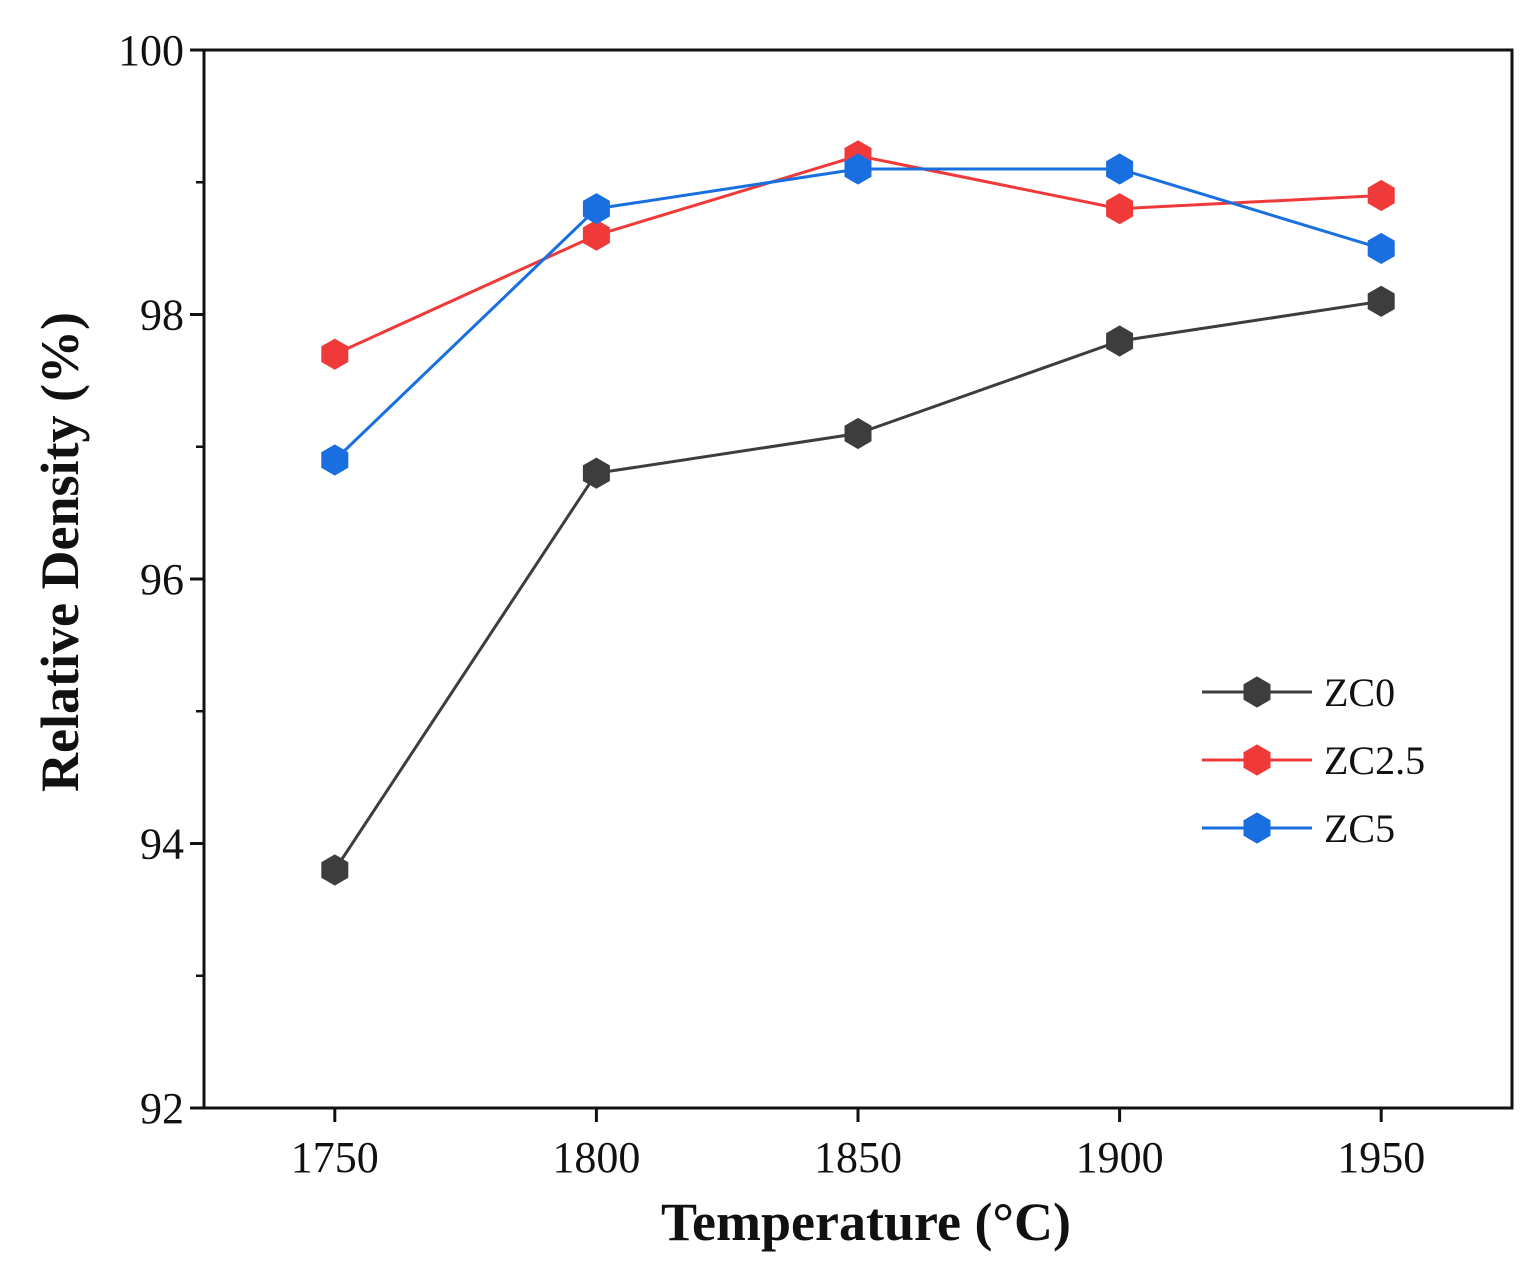  What do you see at coordinates (596, 1157) in the screenshot?
I see `x-tick-label: 1800` at bounding box center [596, 1157].